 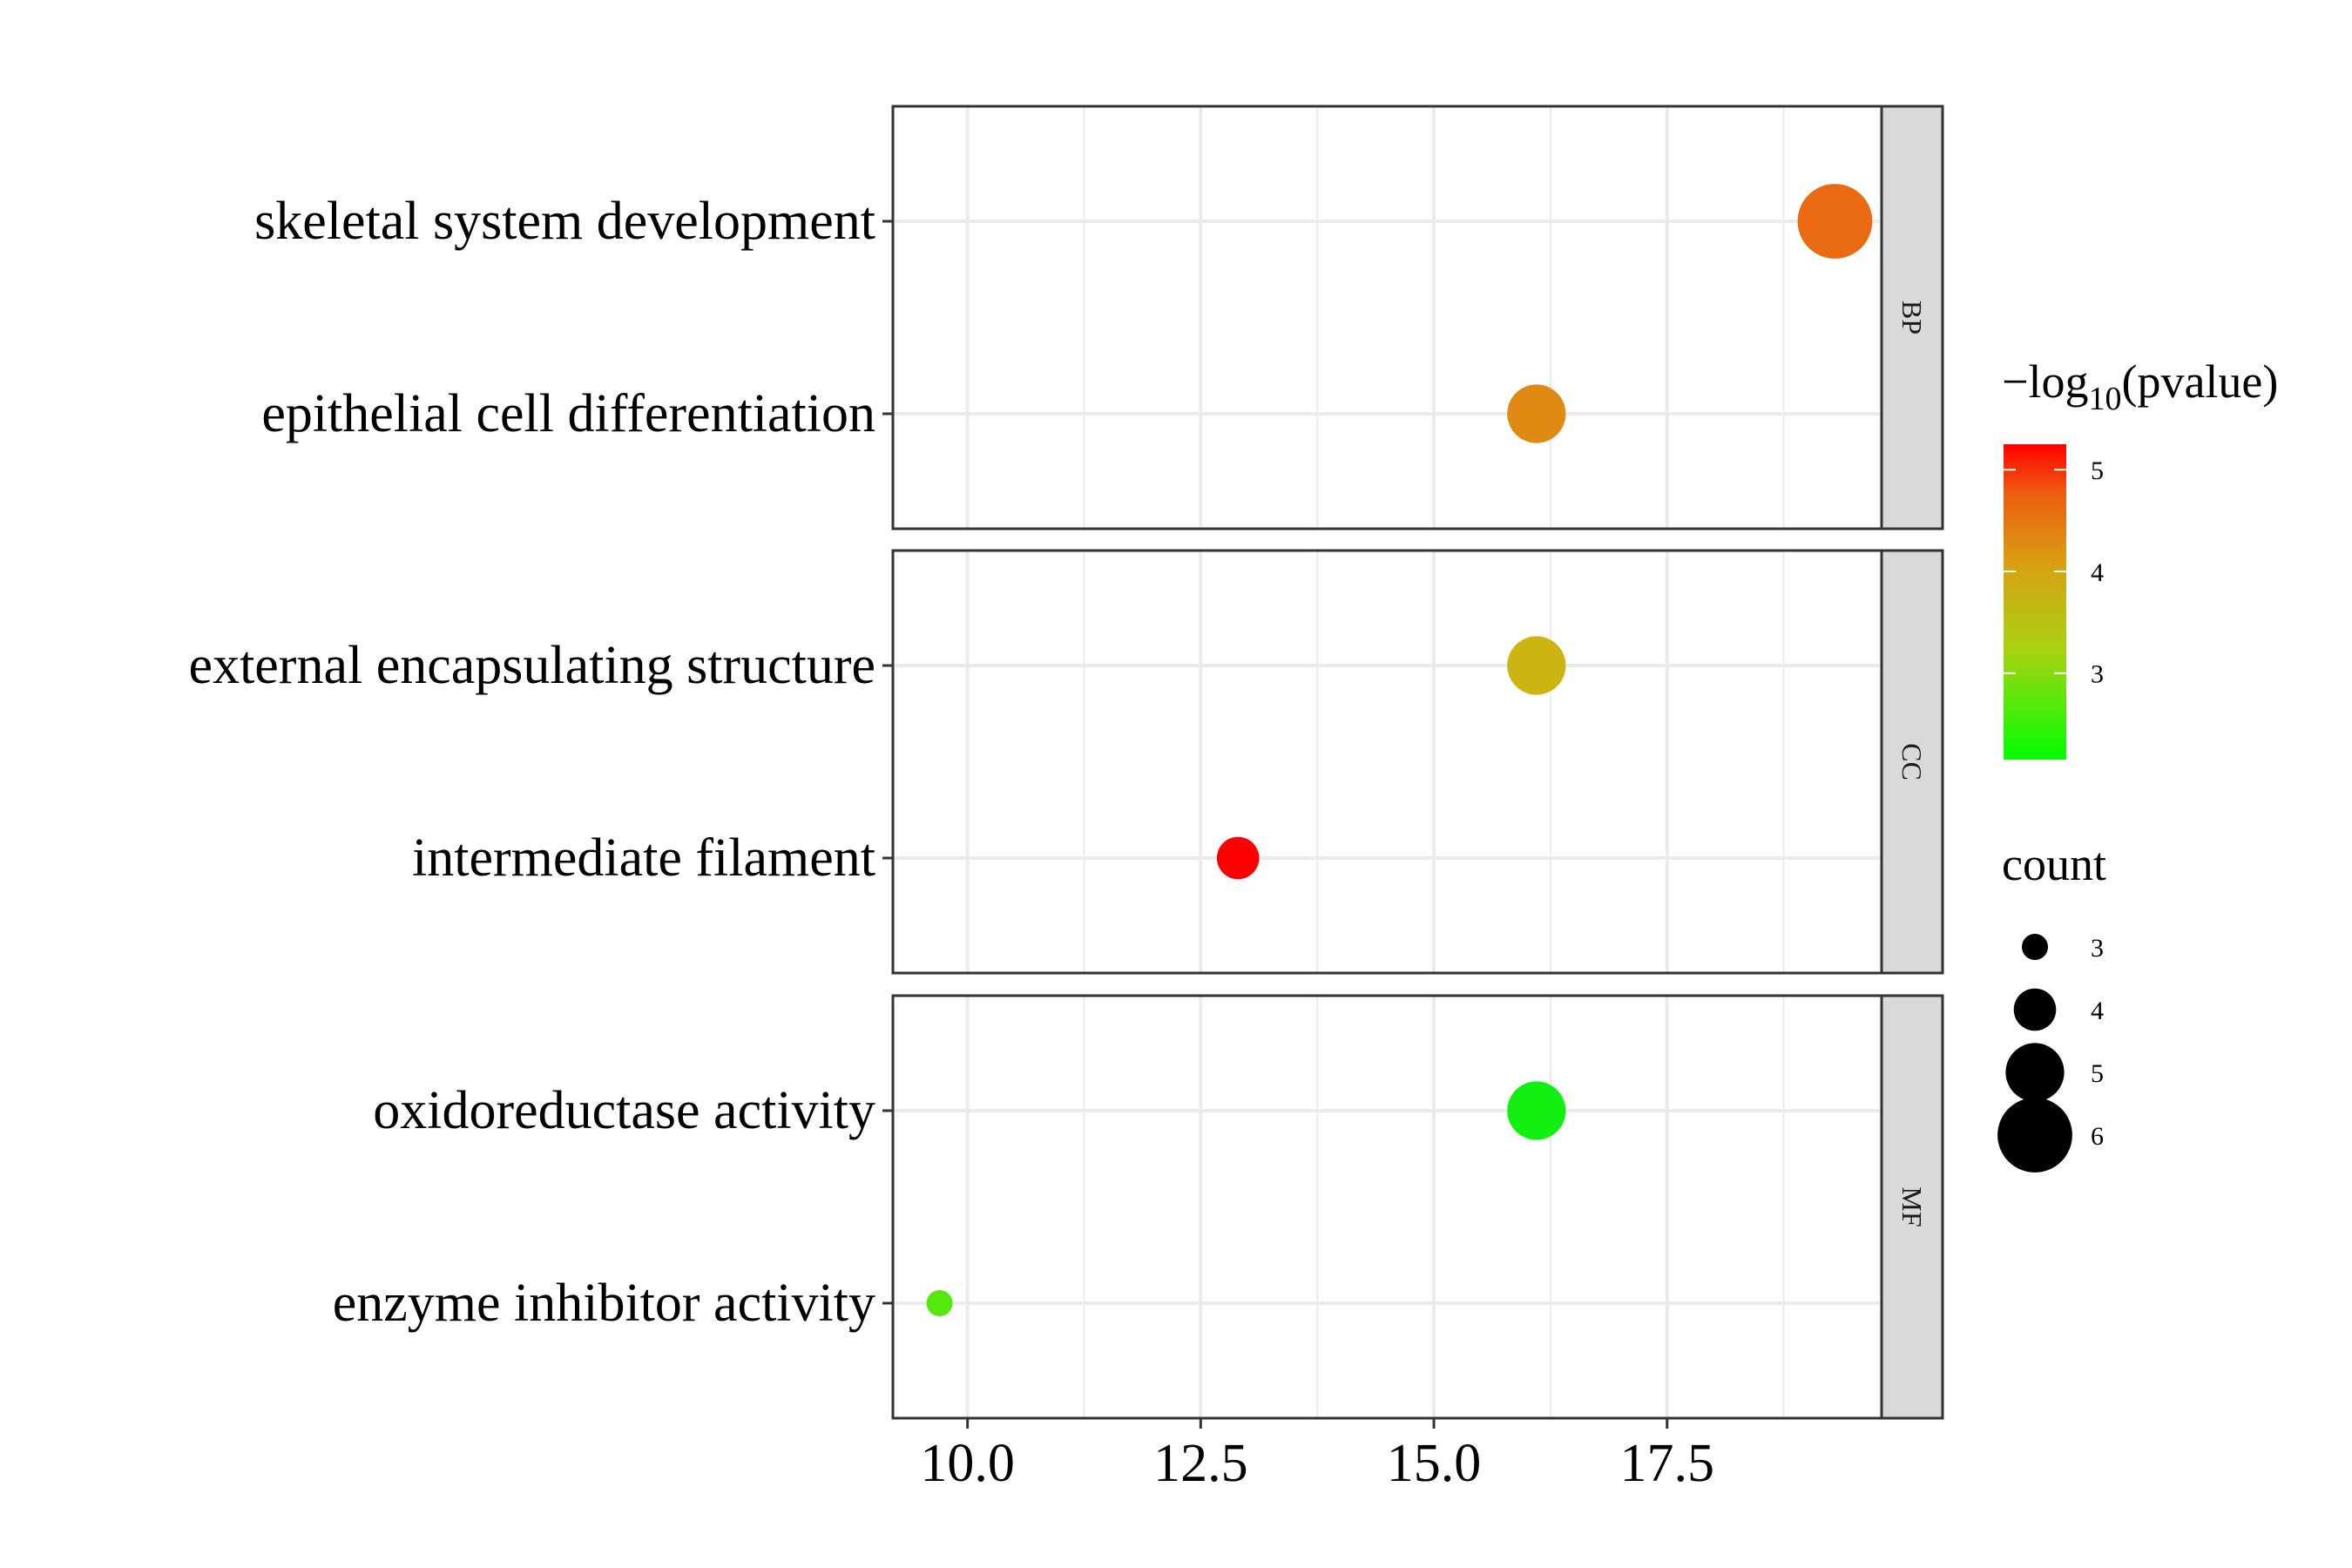 I want to click on legend: −log10(pvalue) 3 4 5 count 3 4 5 6, so click(x=2137, y=764).